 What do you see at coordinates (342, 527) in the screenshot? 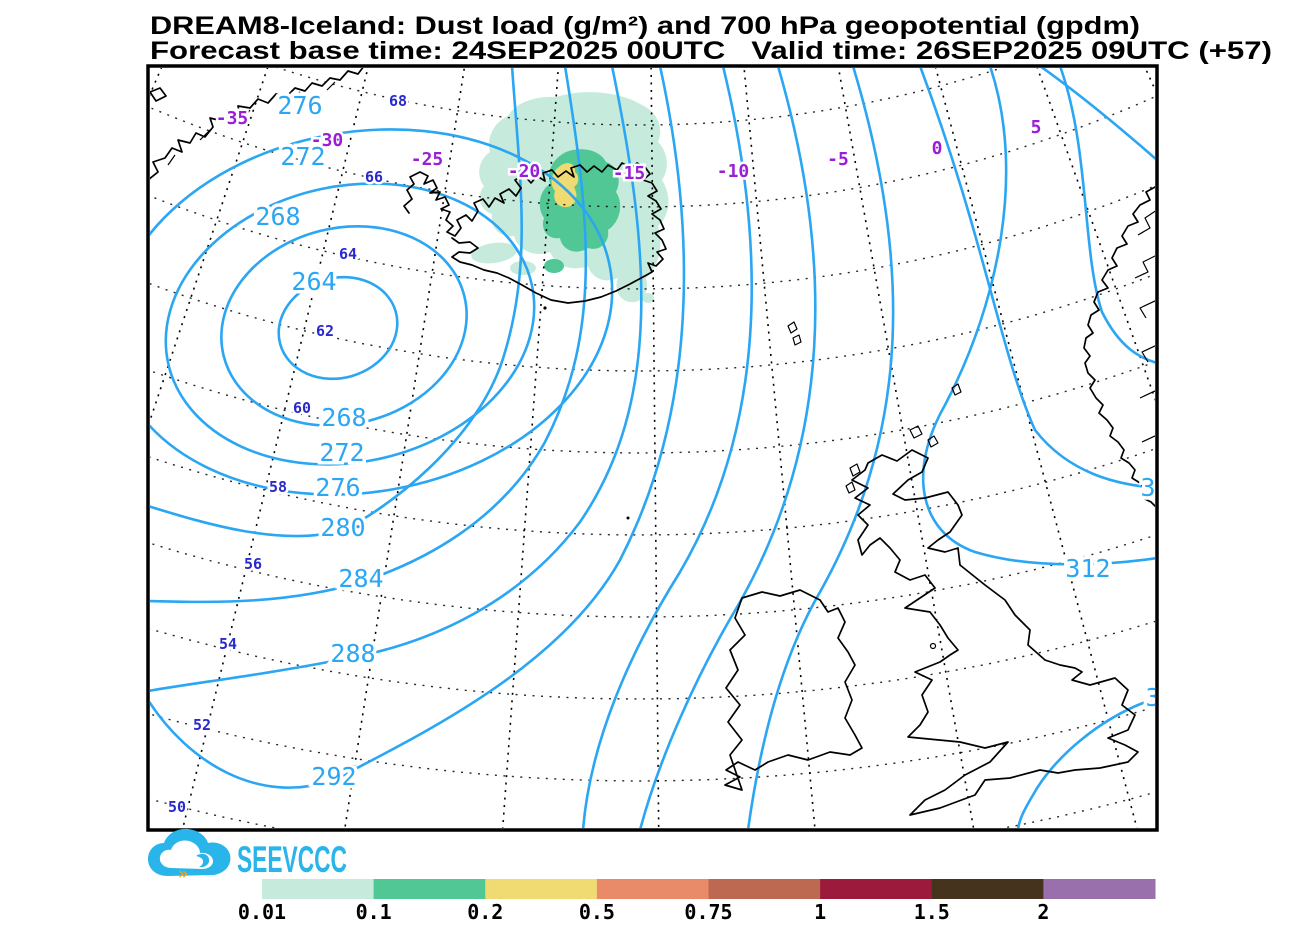
I see `geopotential-contour-label: 280` at bounding box center [342, 527].